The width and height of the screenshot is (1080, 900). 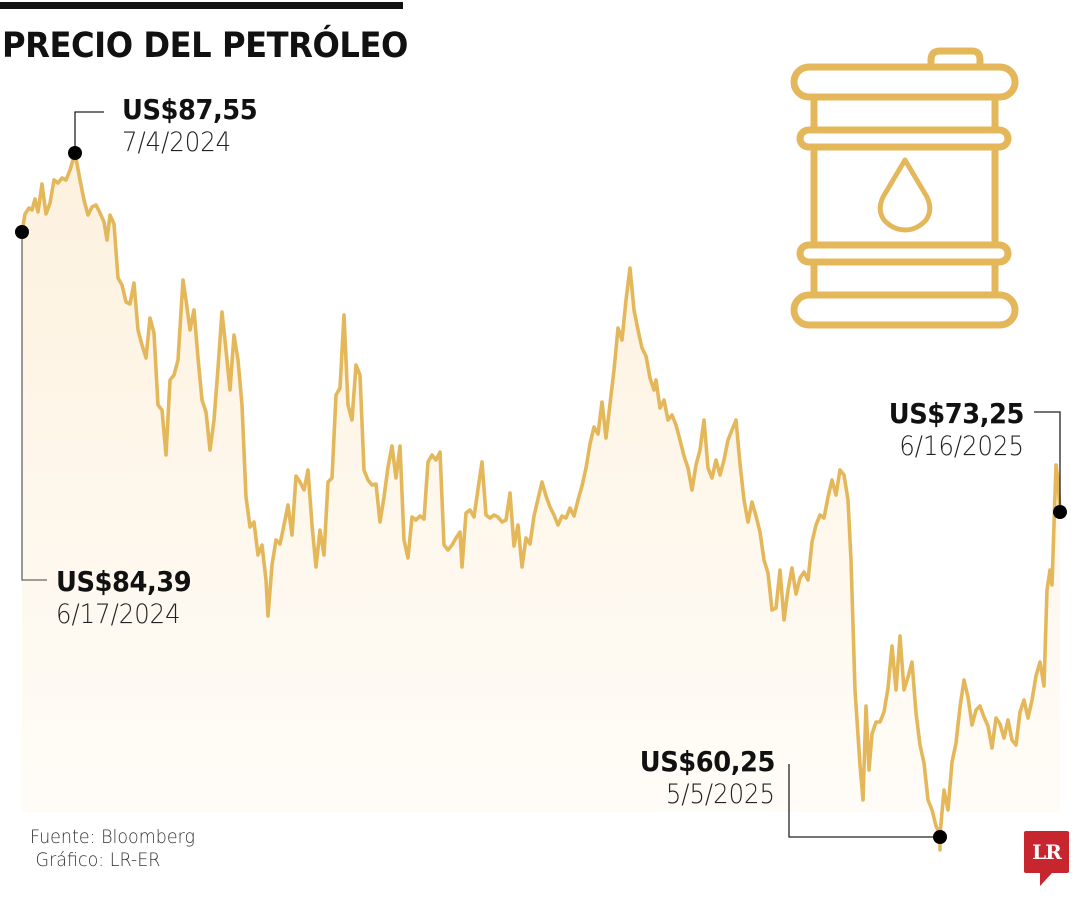 What do you see at coordinates (201, 5) in the screenshot?
I see `title-rule` at bounding box center [201, 5].